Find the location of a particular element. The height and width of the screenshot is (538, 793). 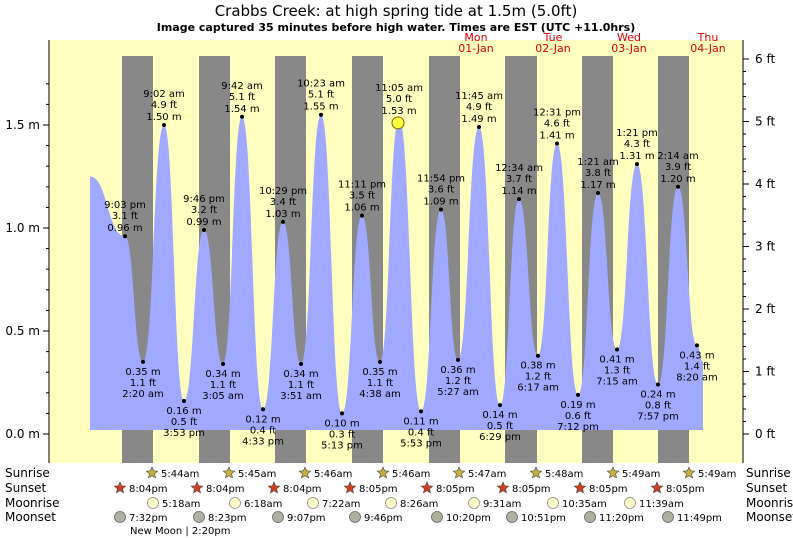

tide-feet: 1.2 ft is located at coordinates (538, 377).